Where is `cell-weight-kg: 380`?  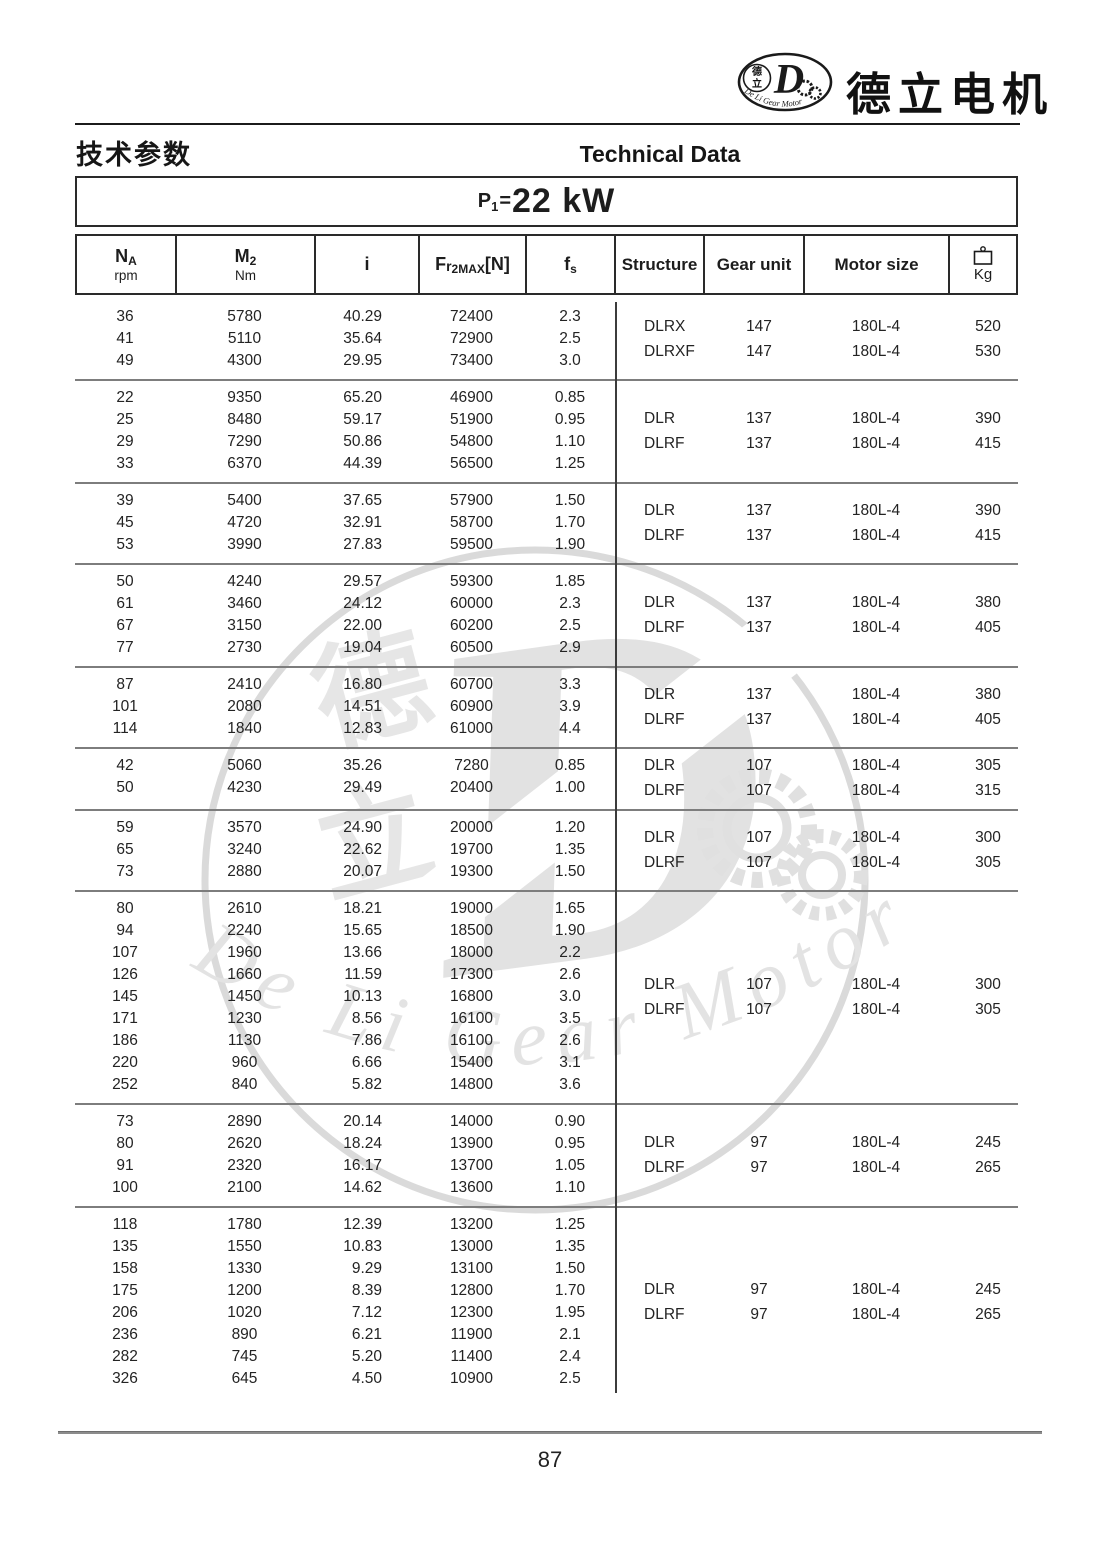 cell-weight-kg: 380 is located at coordinates (988, 602).